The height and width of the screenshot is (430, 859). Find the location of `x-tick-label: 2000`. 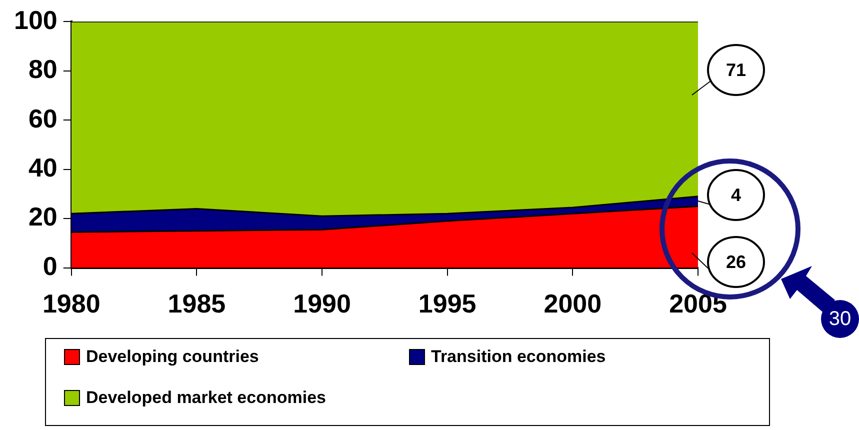

x-tick-label: 2000 is located at coordinates (573, 303).